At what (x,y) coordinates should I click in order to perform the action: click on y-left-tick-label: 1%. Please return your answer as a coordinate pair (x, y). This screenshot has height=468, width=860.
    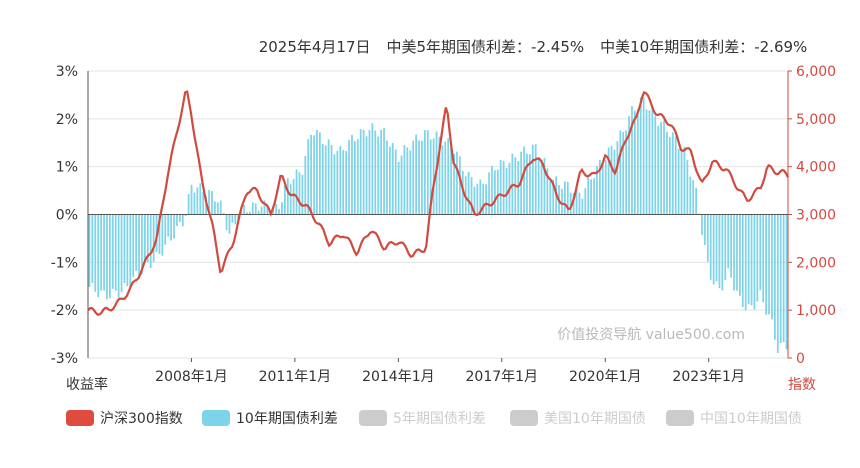
    Looking at the image, I should click on (67, 168).